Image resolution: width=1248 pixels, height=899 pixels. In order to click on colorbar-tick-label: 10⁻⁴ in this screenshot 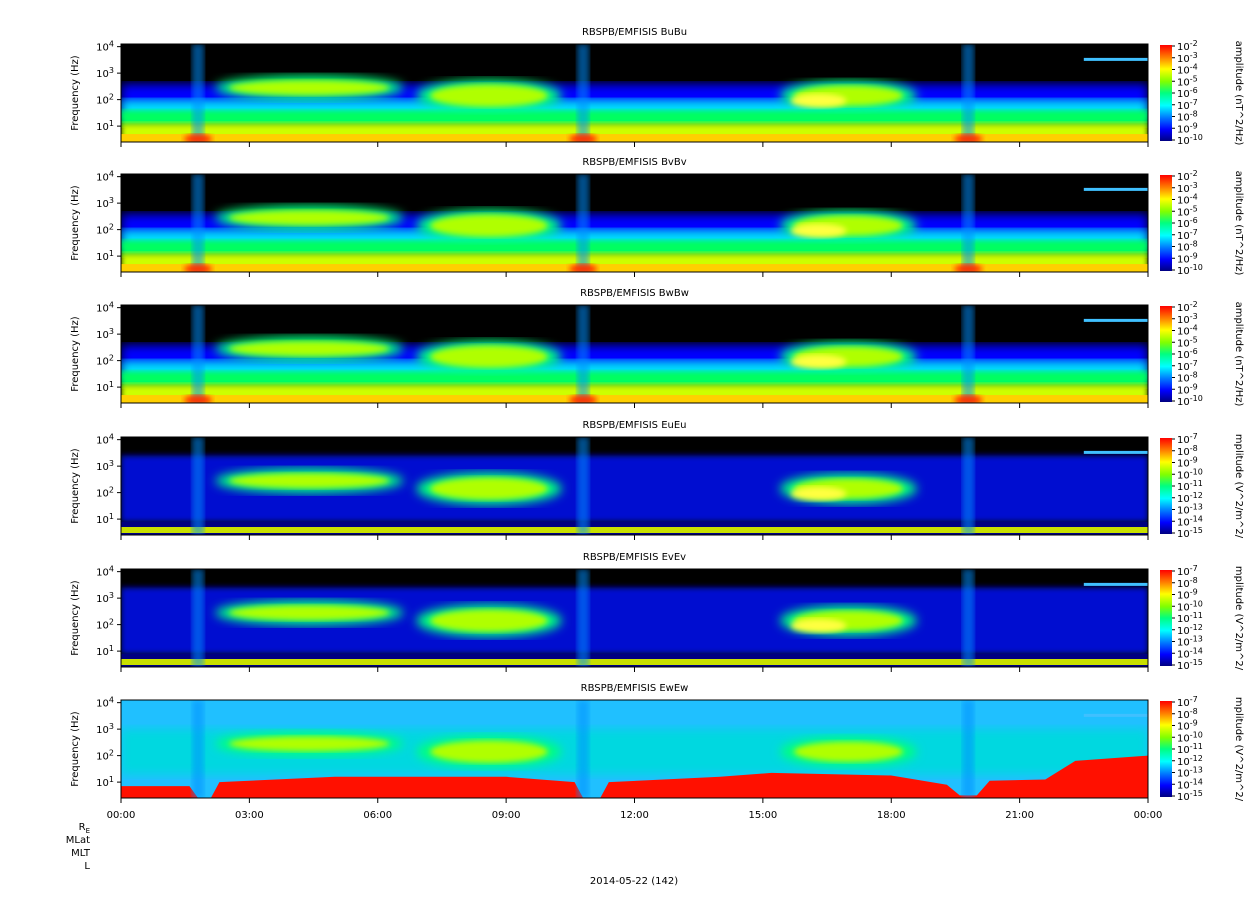, I will do `click(1187, 200)`.